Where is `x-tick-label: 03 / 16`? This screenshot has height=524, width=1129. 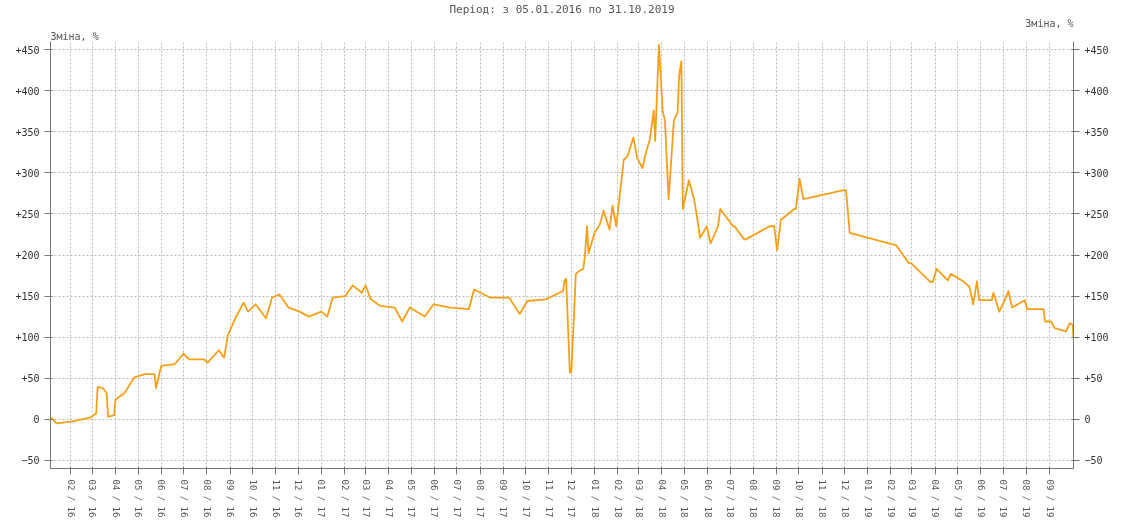
x-tick-label: 03 / 16 is located at coordinates (92, 498).